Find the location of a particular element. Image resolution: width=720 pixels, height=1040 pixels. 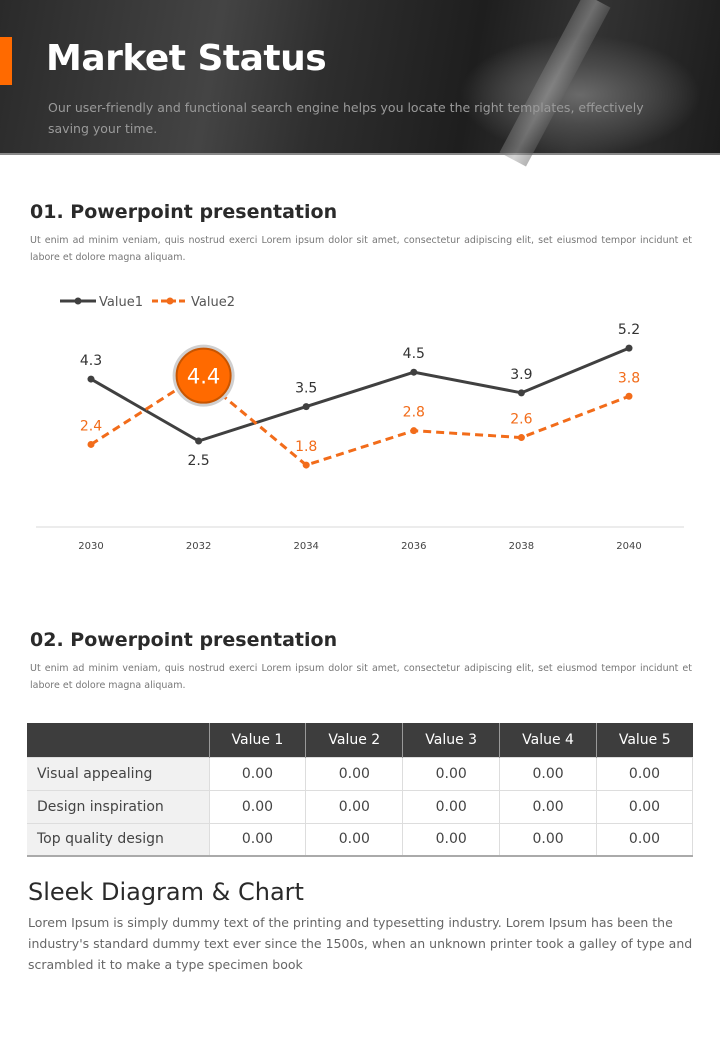

table-header-row: Value 1 Value 2 Value 3 Value 4 Value 5 is located at coordinates (360, 740).